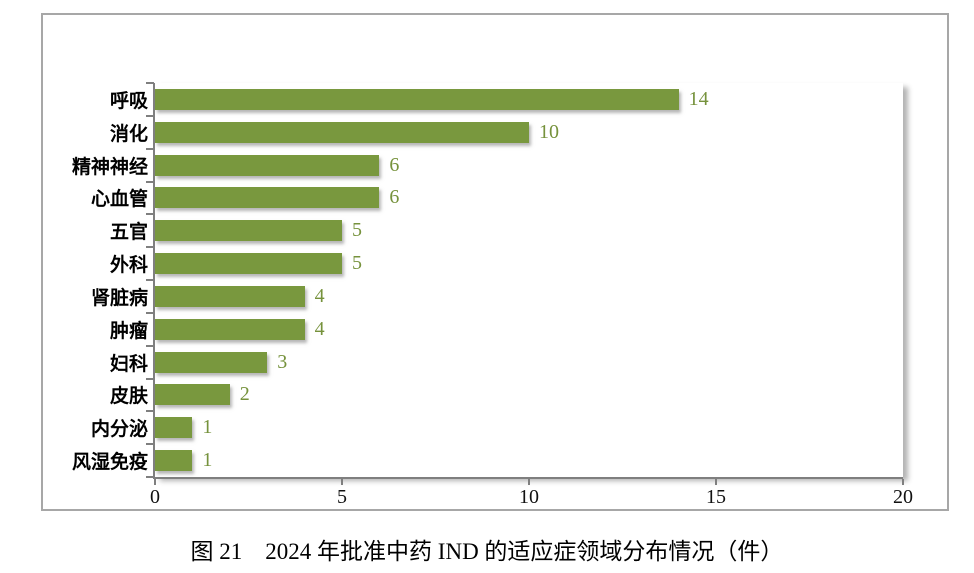 The height and width of the screenshot is (573, 974). I want to click on category-label: 内分泌, so click(119, 430).